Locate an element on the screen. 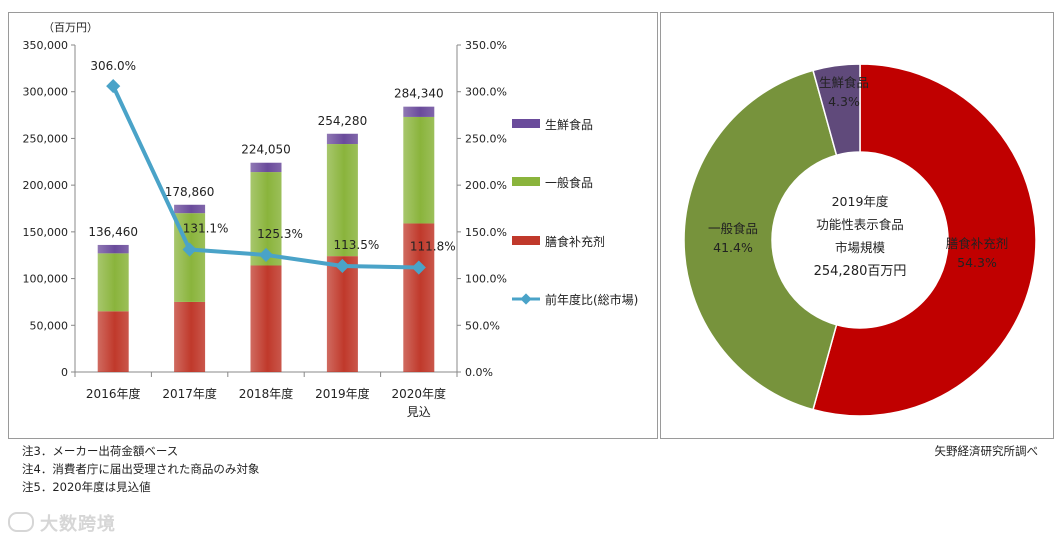 This screenshot has height=541, width=1064. growth-value-label: 131.1% is located at coordinates (206, 229).